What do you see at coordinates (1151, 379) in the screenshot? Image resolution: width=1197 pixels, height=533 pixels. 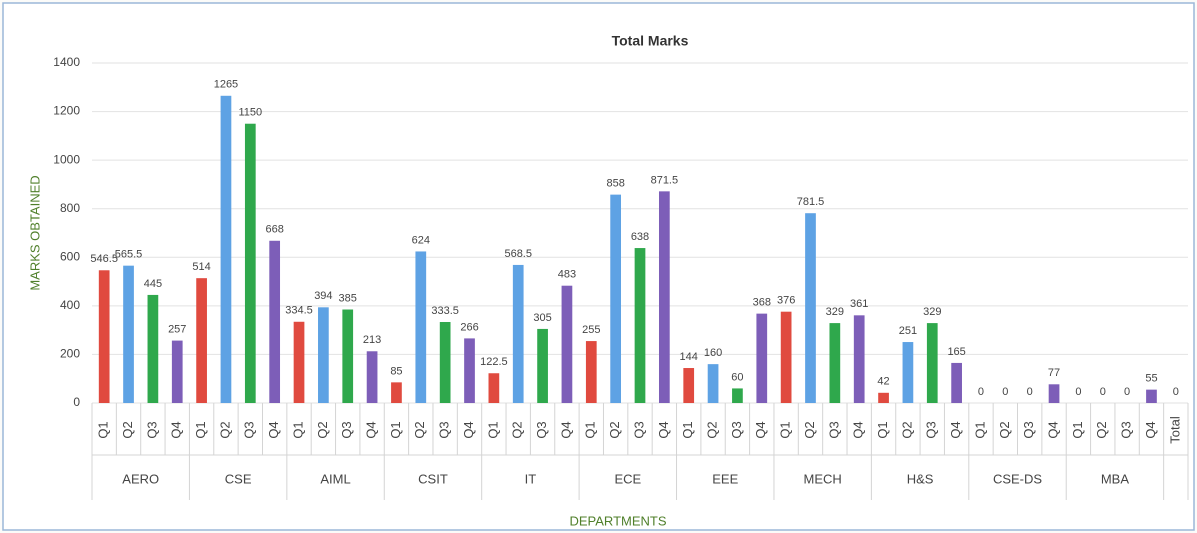 I see `data-label: 55` at bounding box center [1151, 379].